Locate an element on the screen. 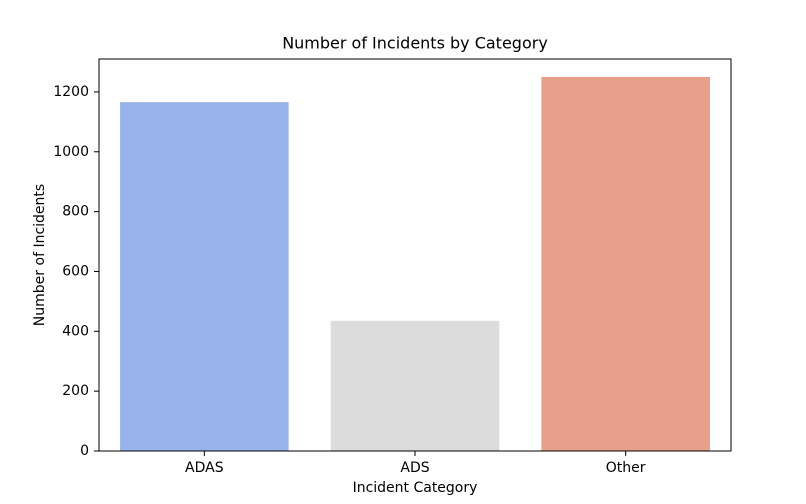 This screenshot has height=504, width=806. y-tick-label: 800 is located at coordinates (75, 212).